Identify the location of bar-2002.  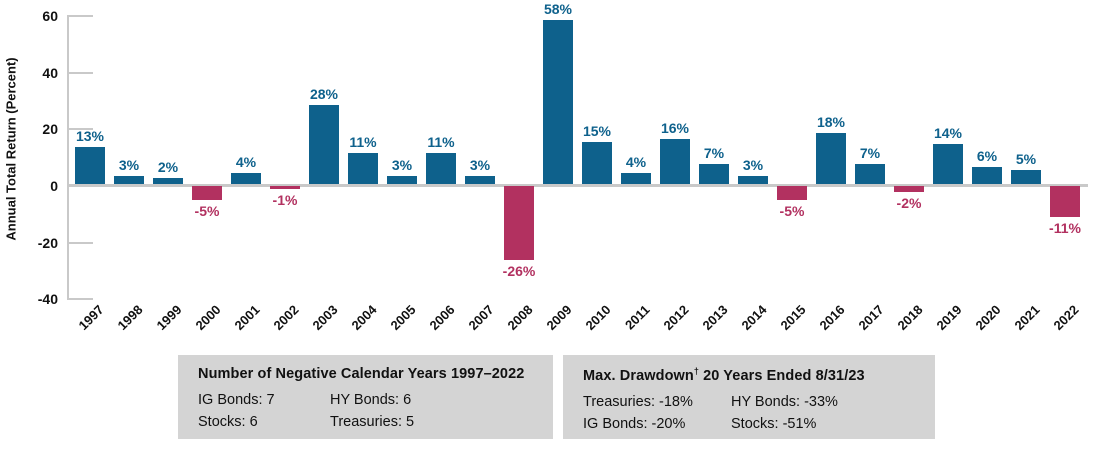
(285, 187).